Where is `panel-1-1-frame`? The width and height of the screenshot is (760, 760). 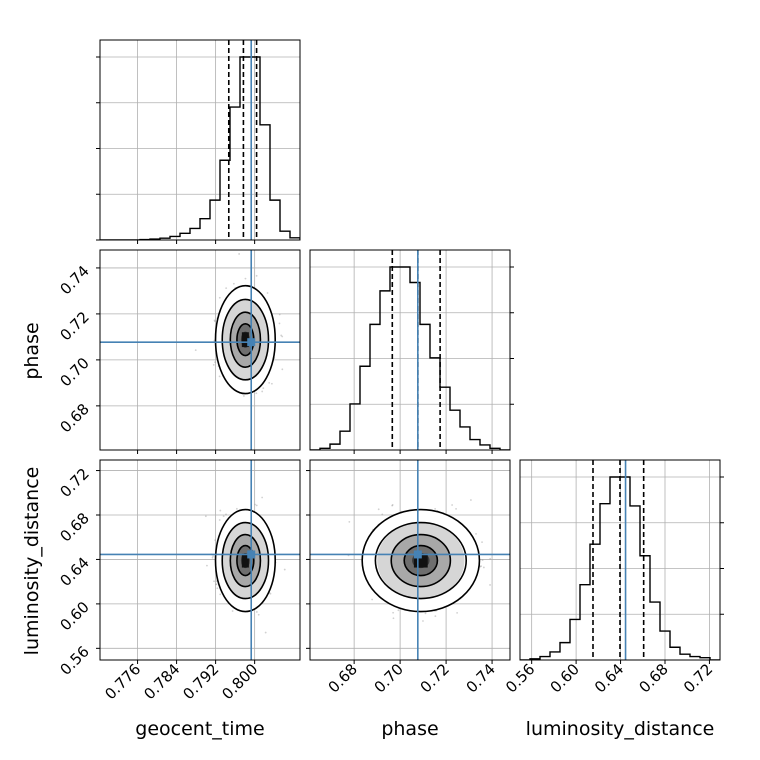
panel-1-1-frame is located at coordinates (410, 350).